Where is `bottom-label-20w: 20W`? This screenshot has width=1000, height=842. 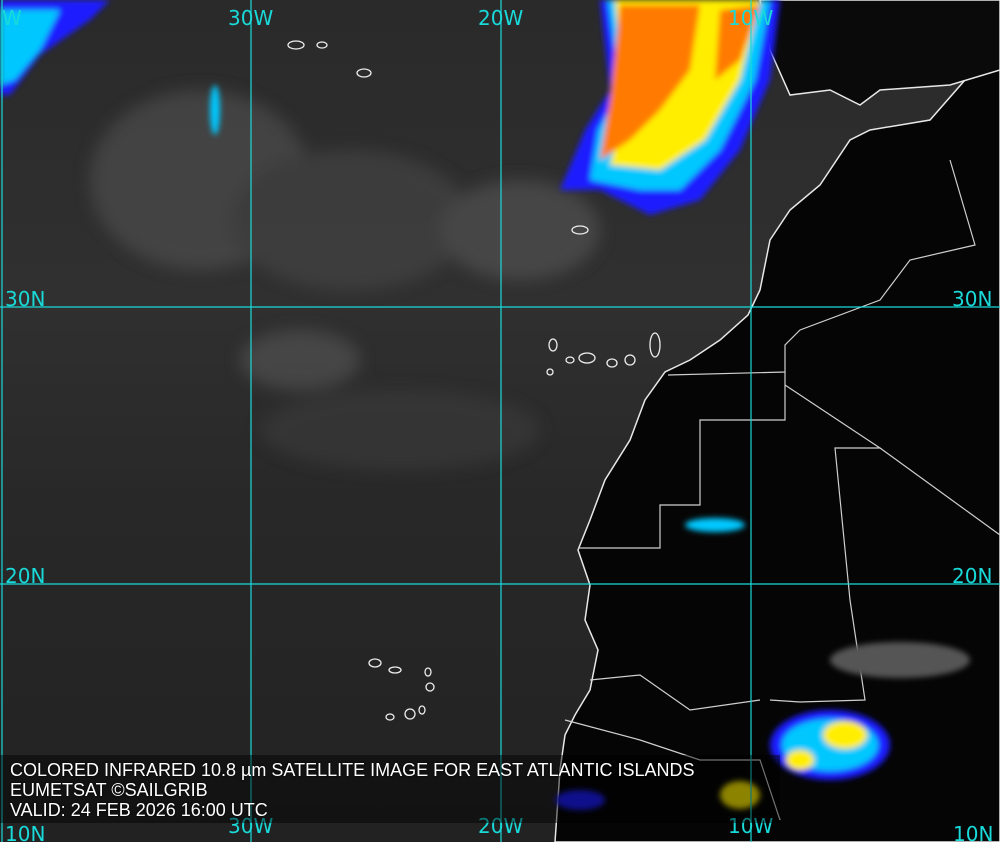 bottom-label-20w: 20W is located at coordinates (501, 826).